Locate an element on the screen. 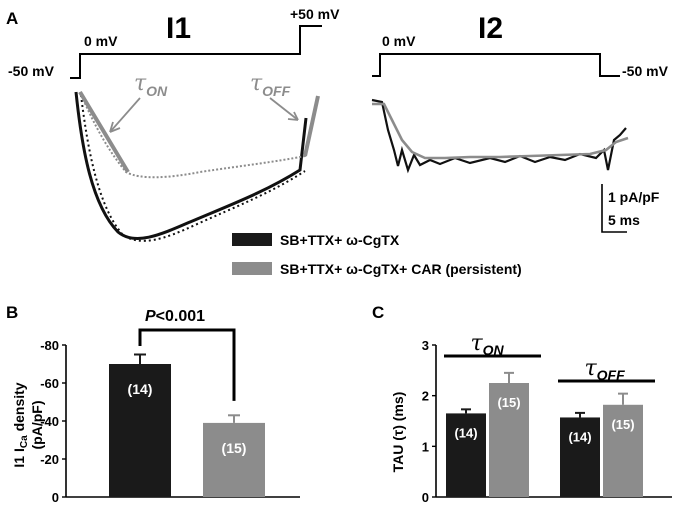 The width and height of the screenshot is (686, 508). panel-b-n-label: (14) is located at coordinates (140, 389).